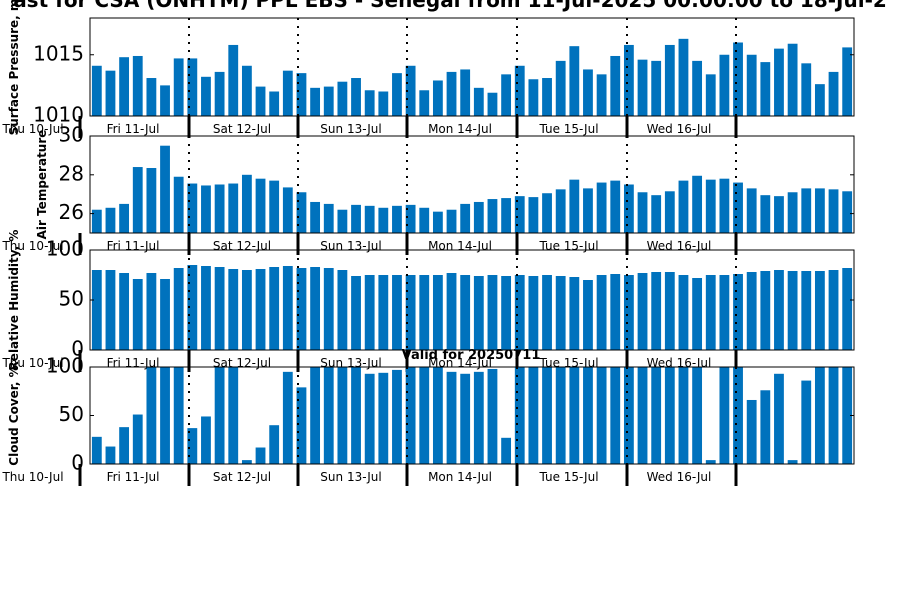  I want to click on x-tick-label: Sat 12-Jul, so click(242, 129).